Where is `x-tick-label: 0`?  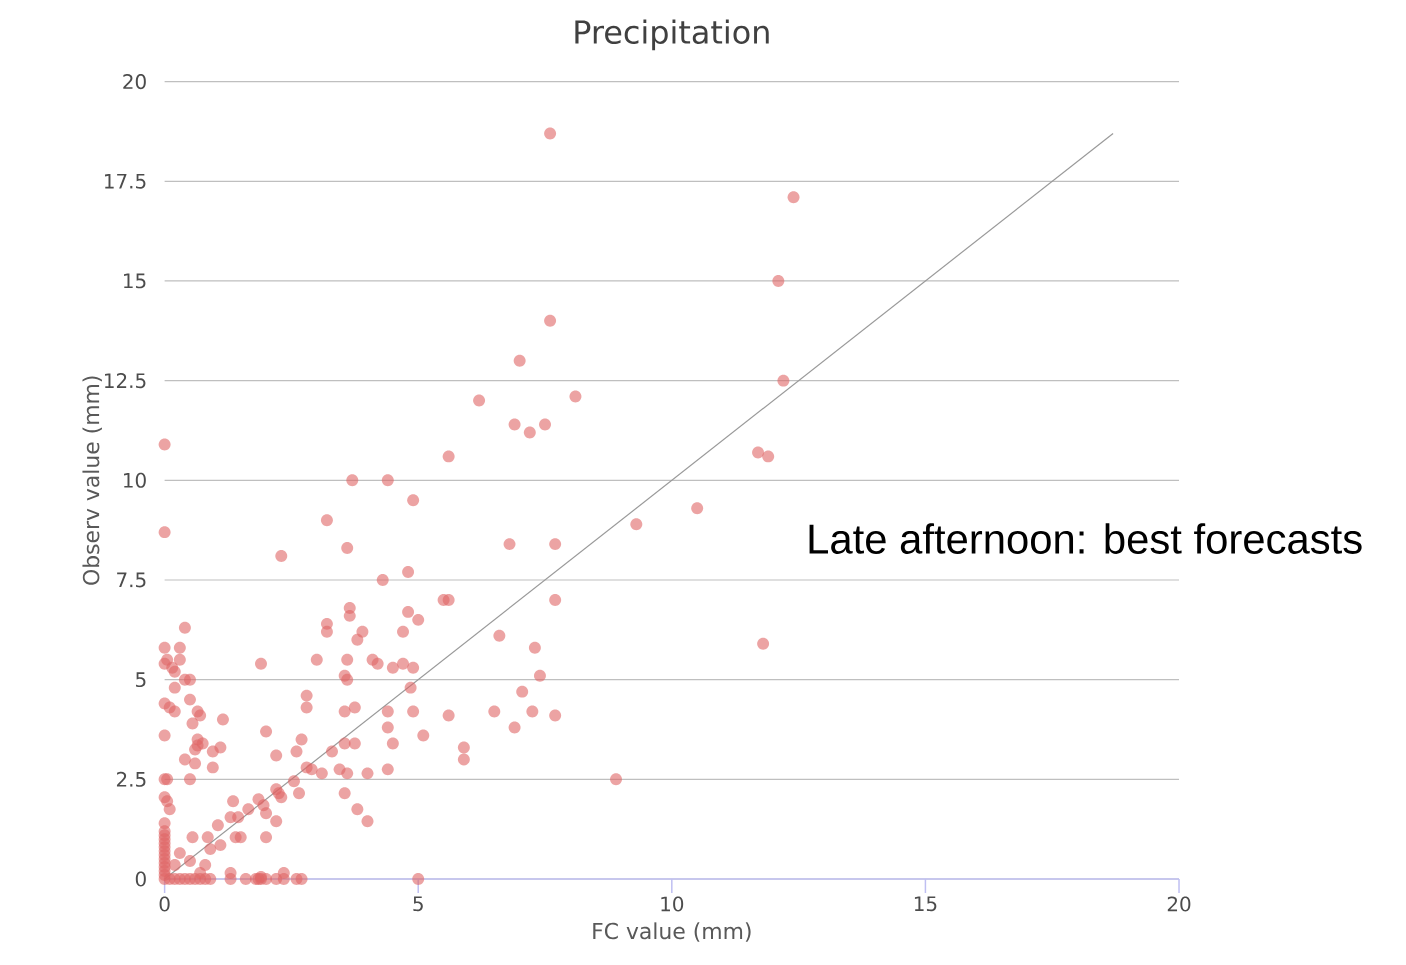
x-tick-label: 0 is located at coordinates (164, 904).